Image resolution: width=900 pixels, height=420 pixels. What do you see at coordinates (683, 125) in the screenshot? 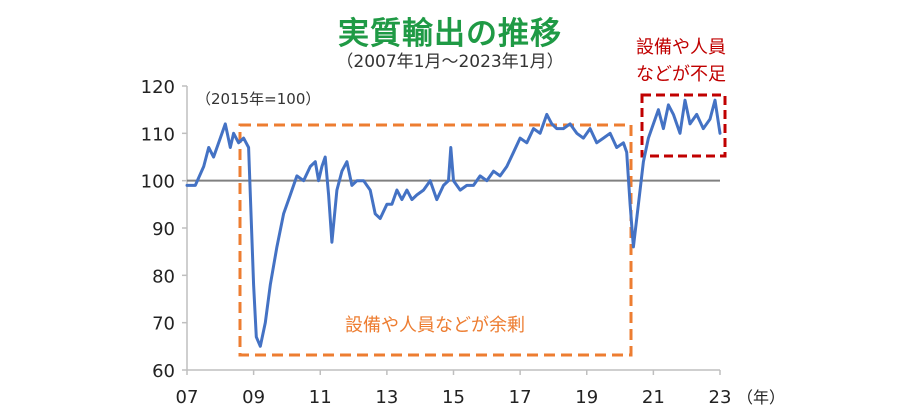
I see `shortage-period-box` at bounding box center [683, 125].